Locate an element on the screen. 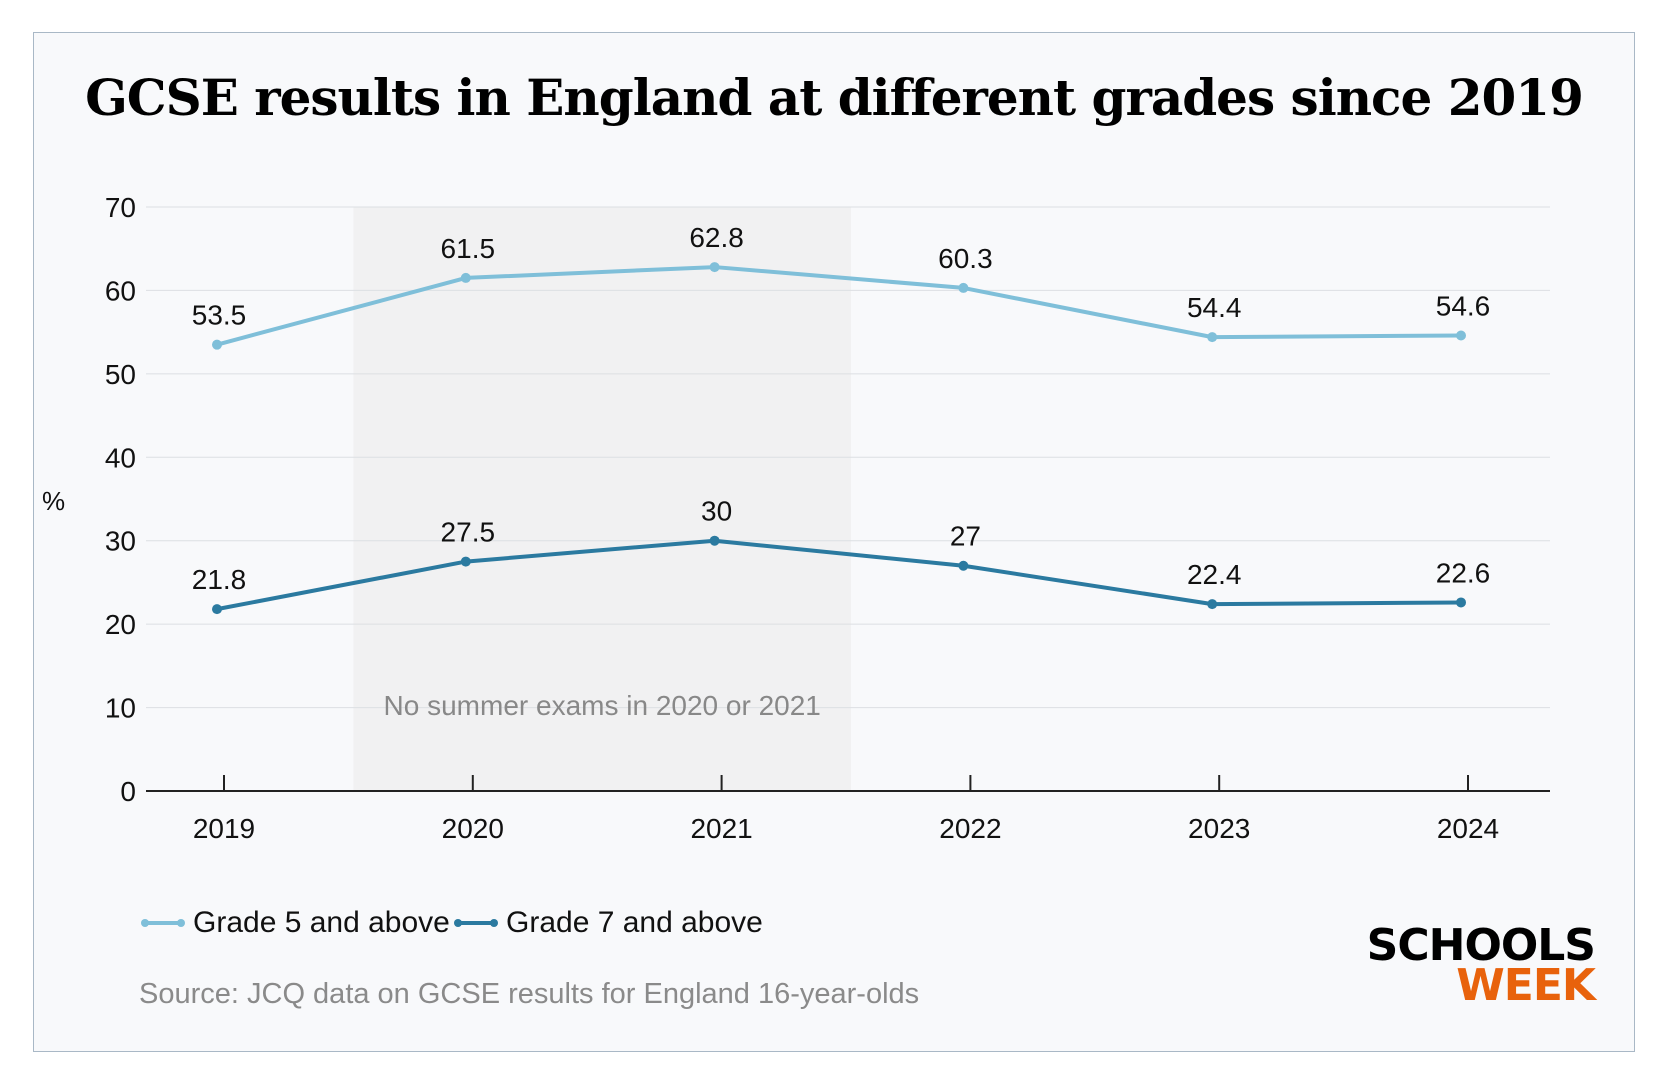  legend-swatch-grade7 is located at coordinates (476, 923).